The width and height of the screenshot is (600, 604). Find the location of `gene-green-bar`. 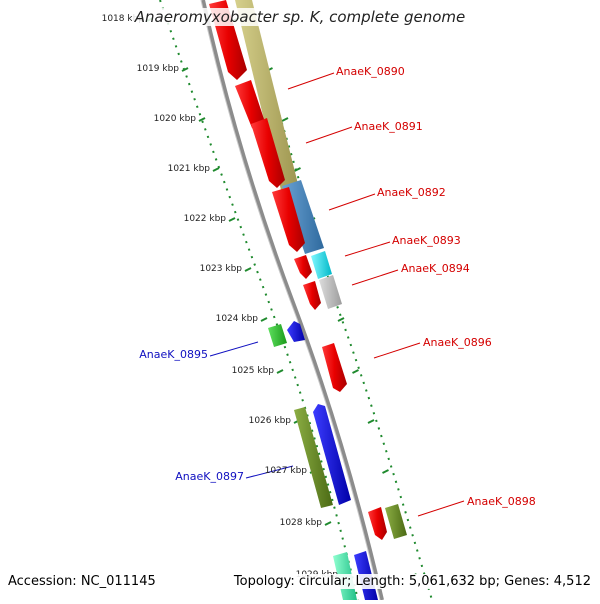

gene-green-bar is located at coordinates (277, 335).